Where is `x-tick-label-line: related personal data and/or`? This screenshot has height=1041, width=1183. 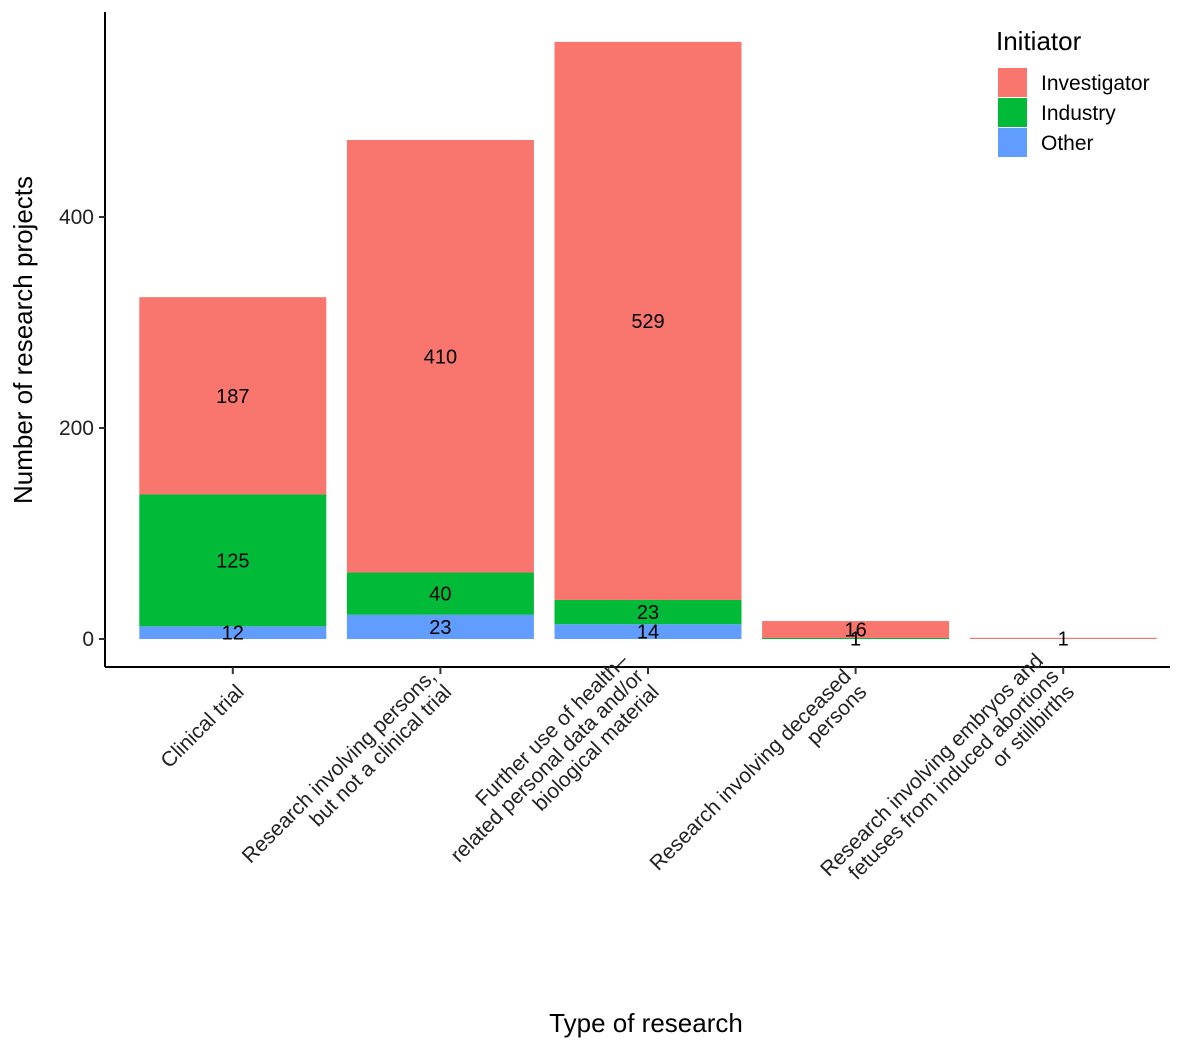
x-tick-label-line: related personal data and/or is located at coordinates (547, 766).